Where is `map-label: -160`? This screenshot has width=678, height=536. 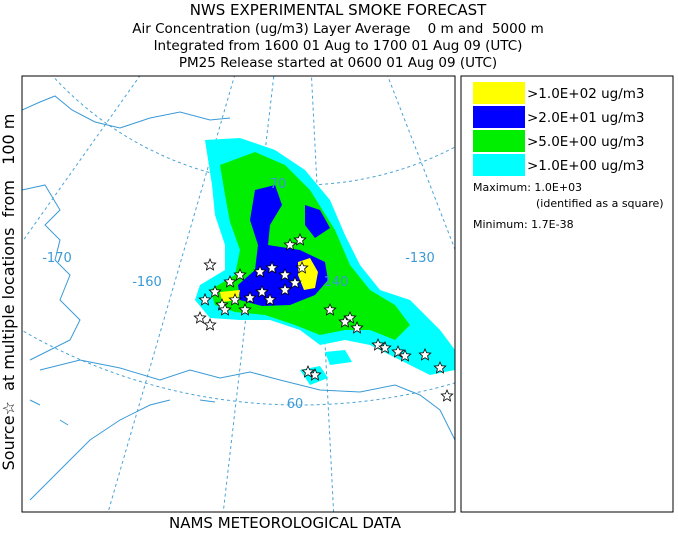 map-label: -160 is located at coordinates (147, 282).